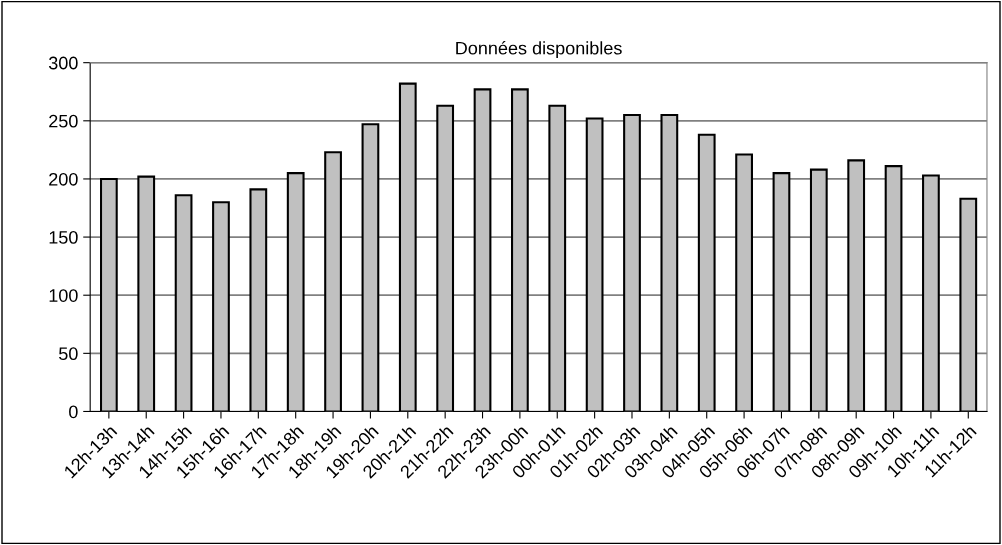  I want to click on y-tick-label: 50, so click(68, 354).